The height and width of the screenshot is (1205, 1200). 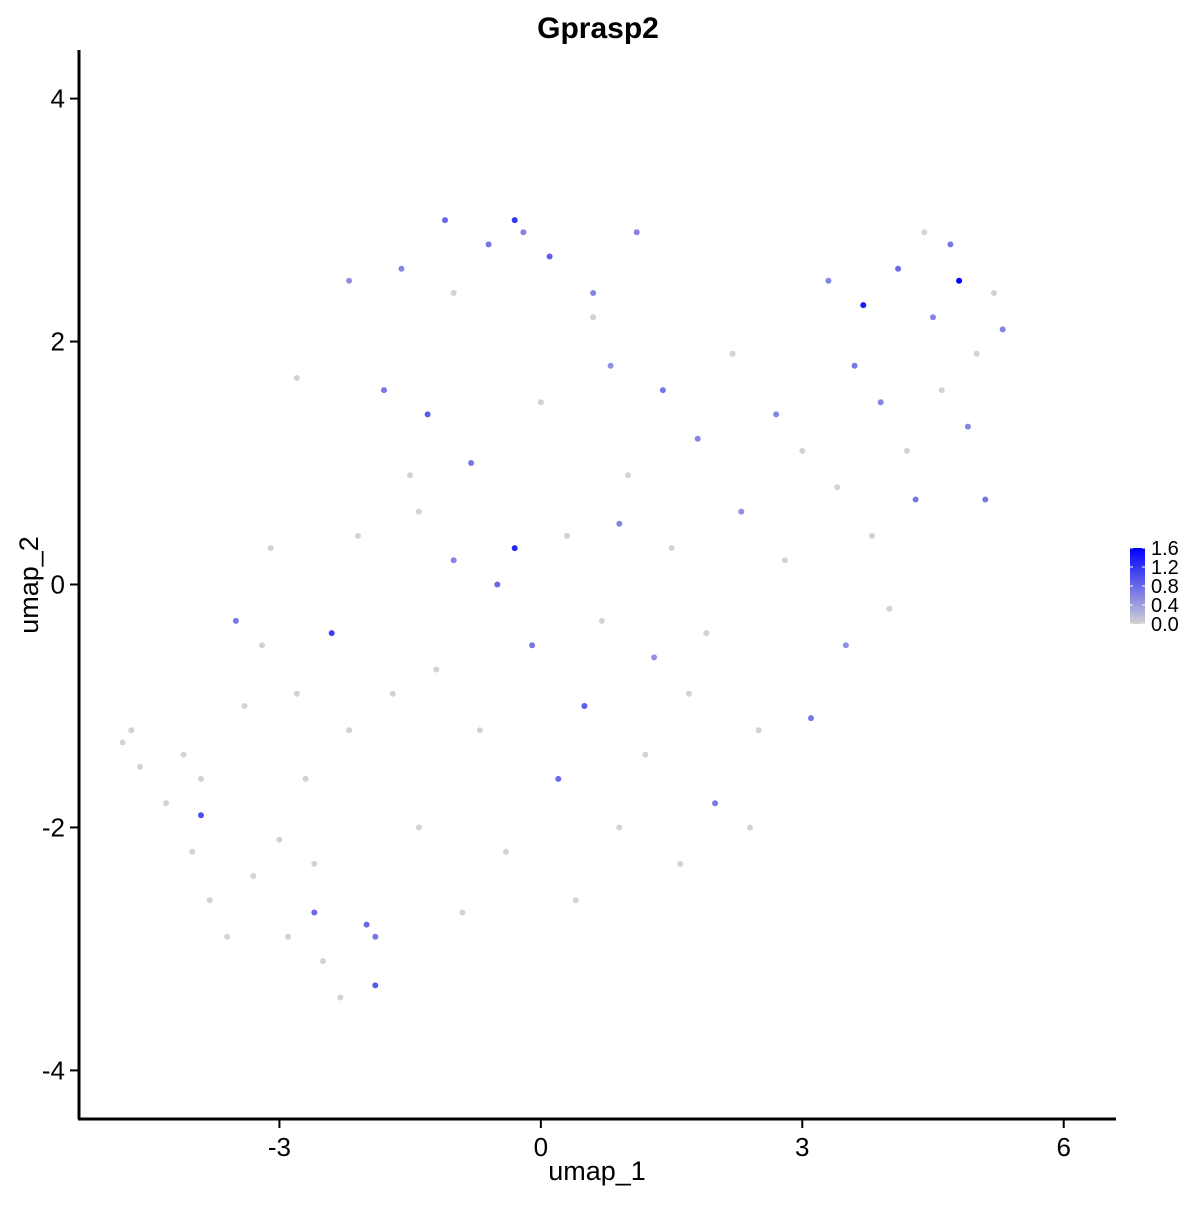 I want to click on legend-label: 1.2, so click(x=1165, y=568).